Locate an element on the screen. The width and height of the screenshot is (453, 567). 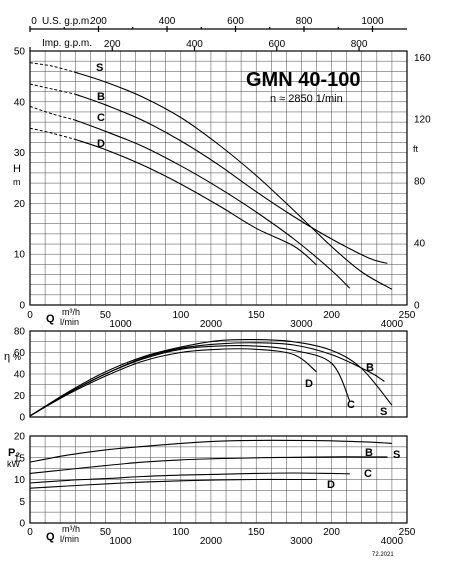
head-curve-D is located at coordinates (196, 202).